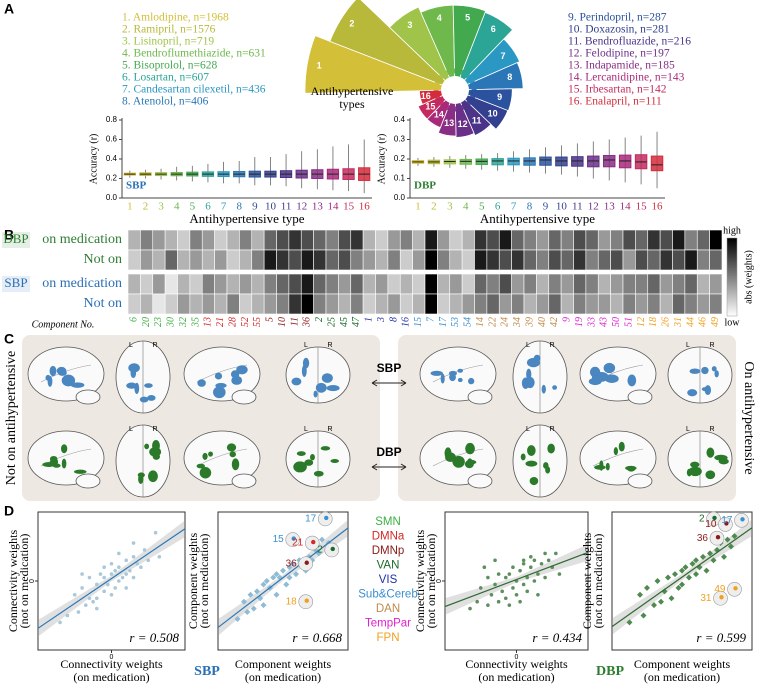 The height and width of the screenshot is (693, 760). What do you see at coordinates (406, 322) in the screenshot?
I see `column-label: 16` at bounding box center [406, 322].